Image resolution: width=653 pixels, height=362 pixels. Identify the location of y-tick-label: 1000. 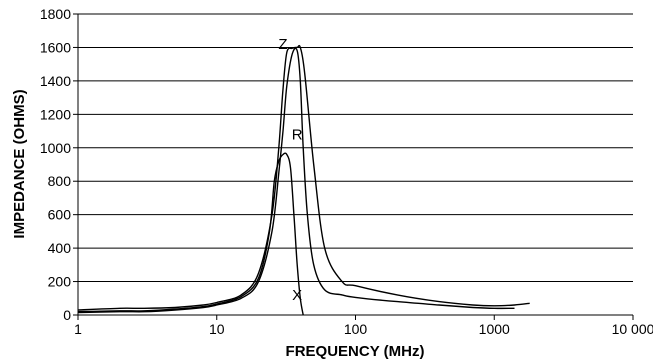
(55, 148).